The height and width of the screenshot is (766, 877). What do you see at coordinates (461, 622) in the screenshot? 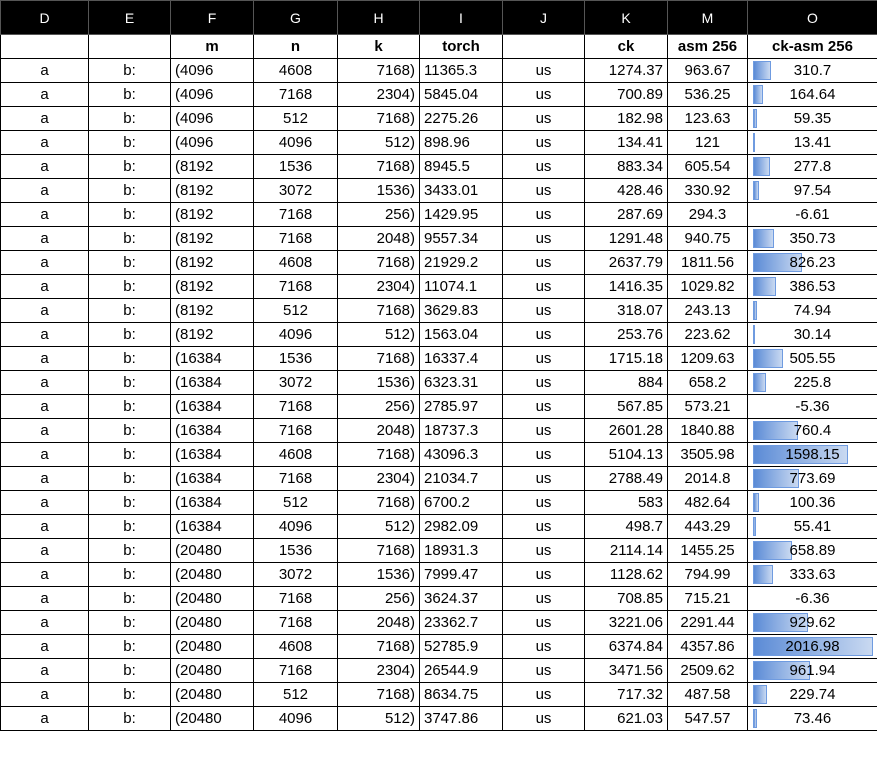
I see `table-cell: 23362.7` at bounding box center [461, 622].